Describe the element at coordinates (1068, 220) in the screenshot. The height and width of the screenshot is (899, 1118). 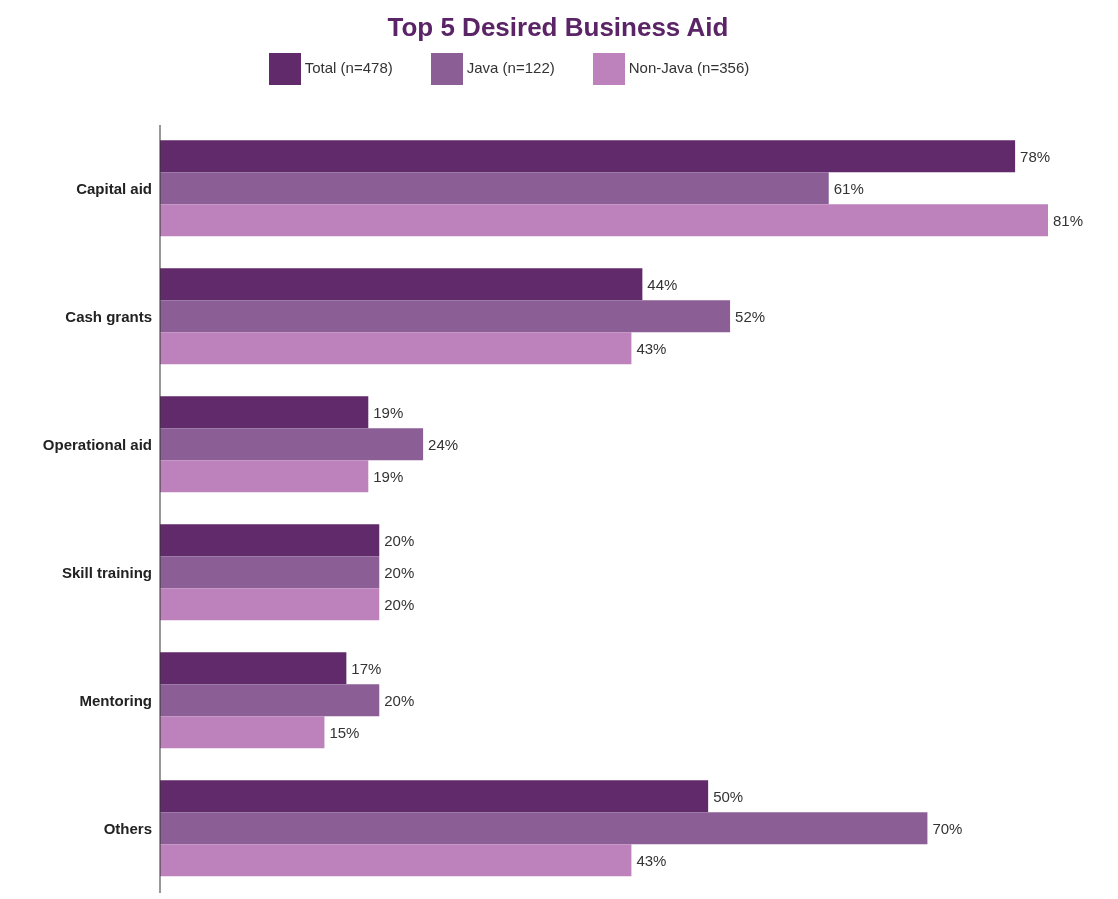
I see `data-label: 81%` at that location.